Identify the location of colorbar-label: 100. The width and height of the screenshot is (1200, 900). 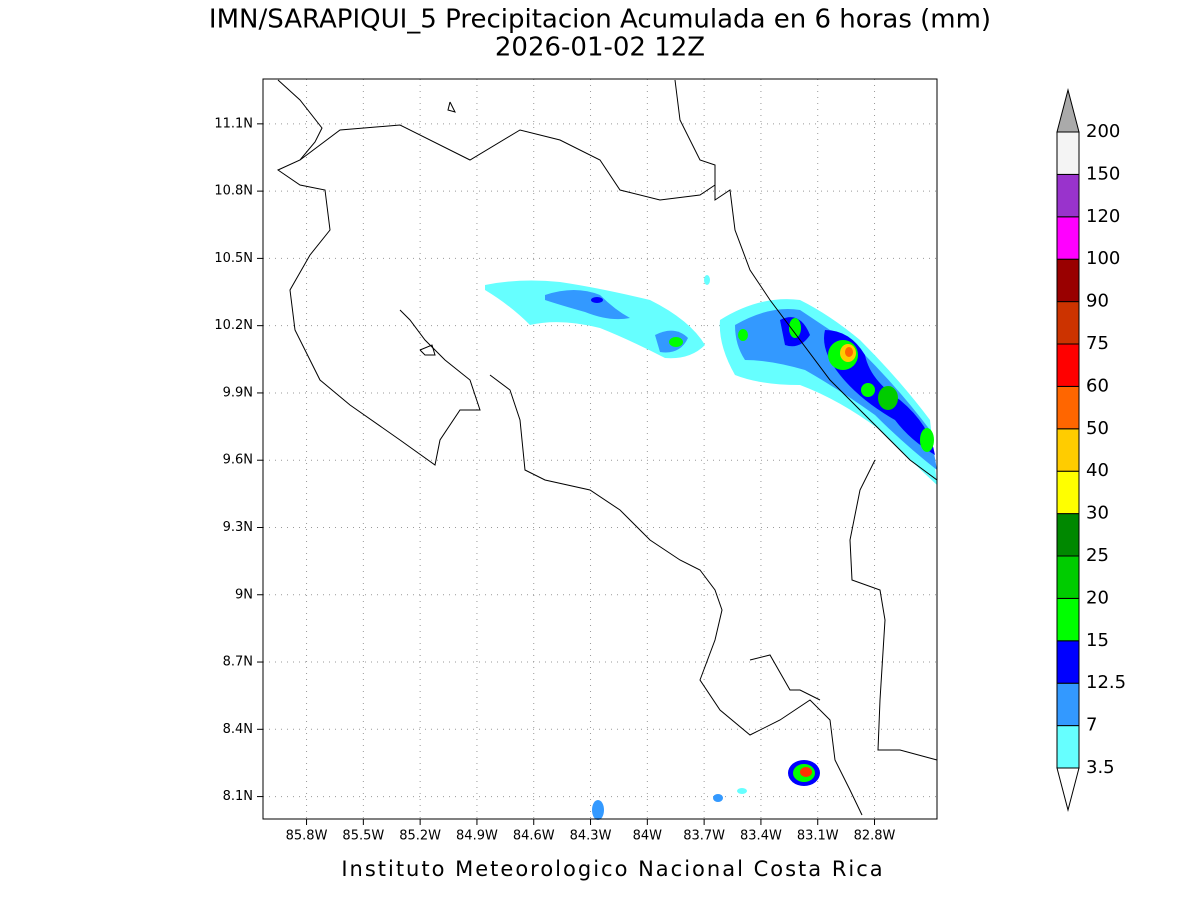
(1103, 258).